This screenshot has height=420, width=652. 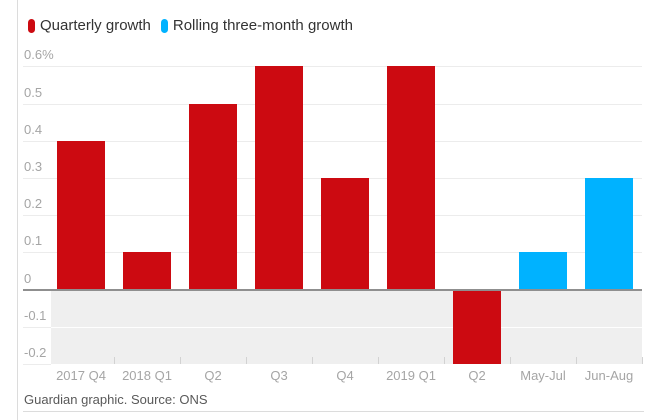 I want to click on bar-jun-aug, so click(x=609, y=234).